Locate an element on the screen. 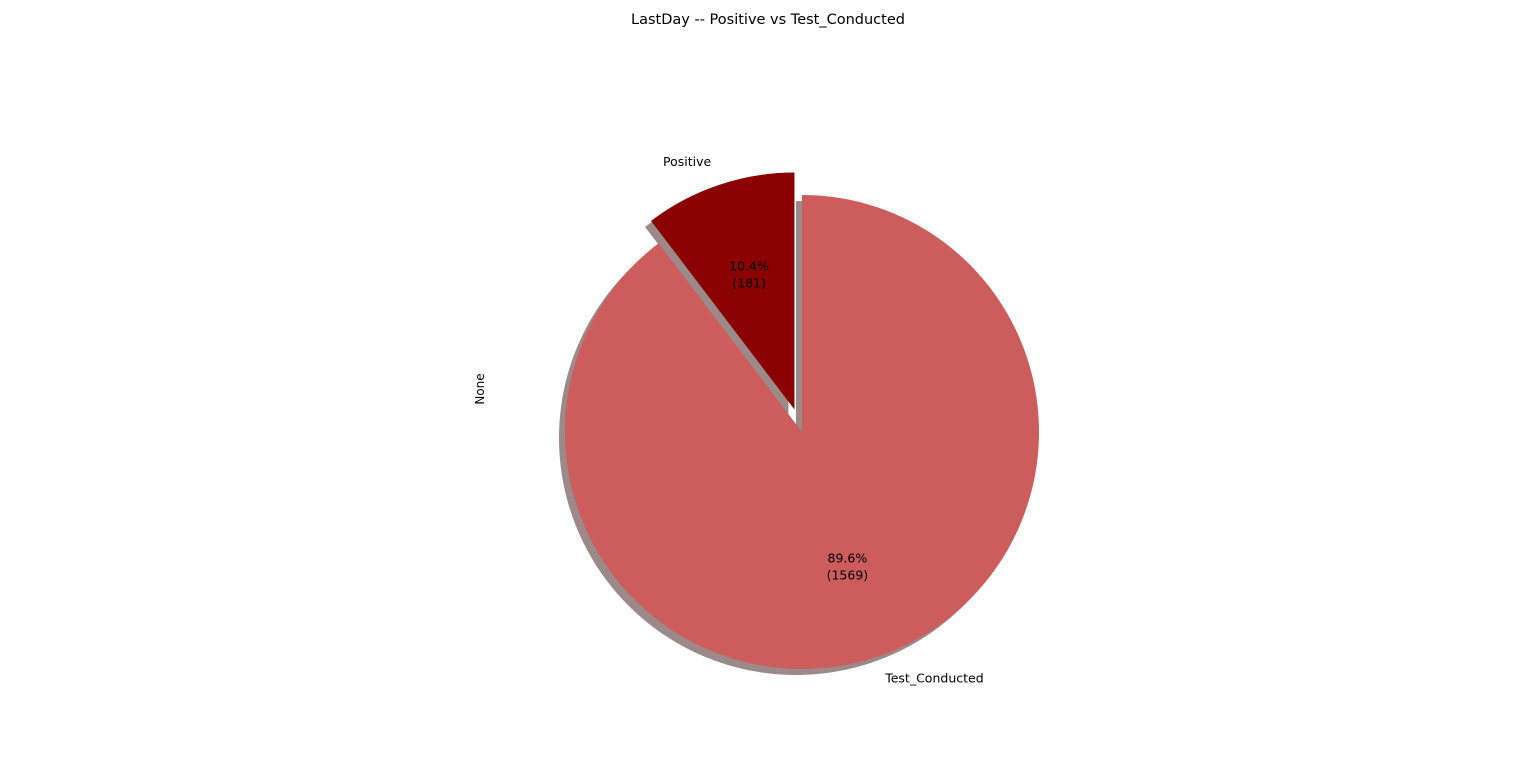 The image size is (1536, 767). slice-value-label: (181) is located at coordinates (749, 282).